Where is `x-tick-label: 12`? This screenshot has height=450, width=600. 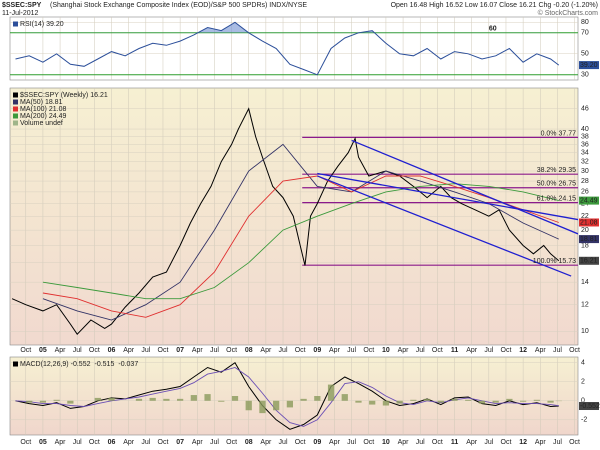
x-tick-label: 12 is located at coordinates (523, 442).